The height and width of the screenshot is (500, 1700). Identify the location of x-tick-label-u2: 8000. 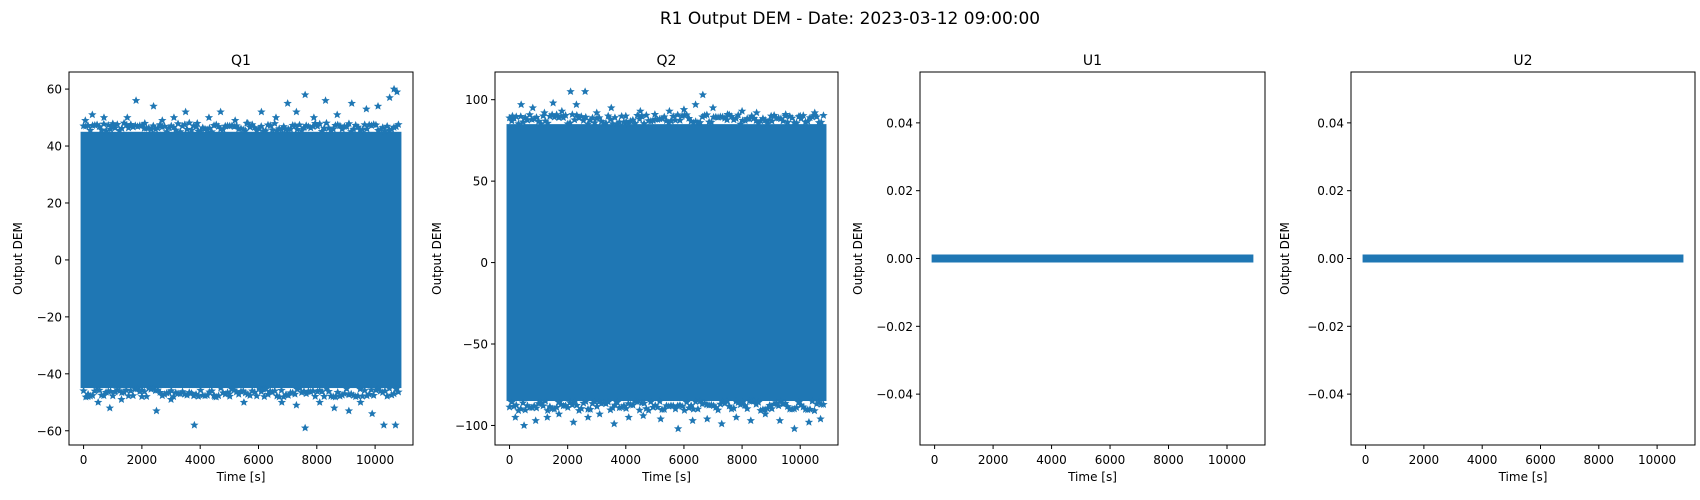
(1599, 460).